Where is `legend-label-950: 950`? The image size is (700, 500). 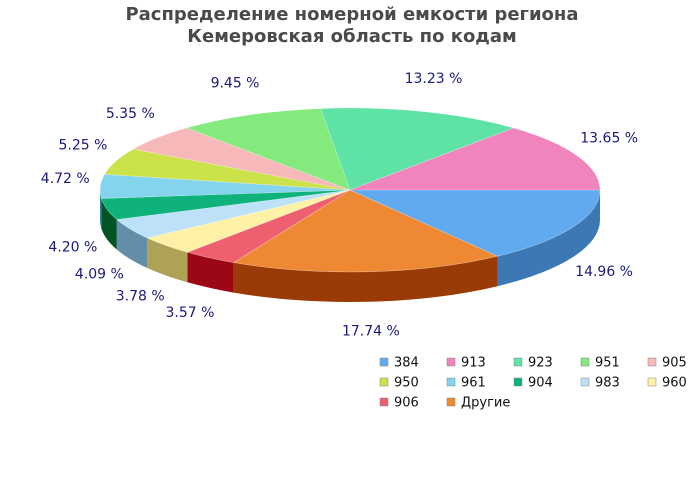
legend-label-950: 950 is located at coordinates (406, 383).